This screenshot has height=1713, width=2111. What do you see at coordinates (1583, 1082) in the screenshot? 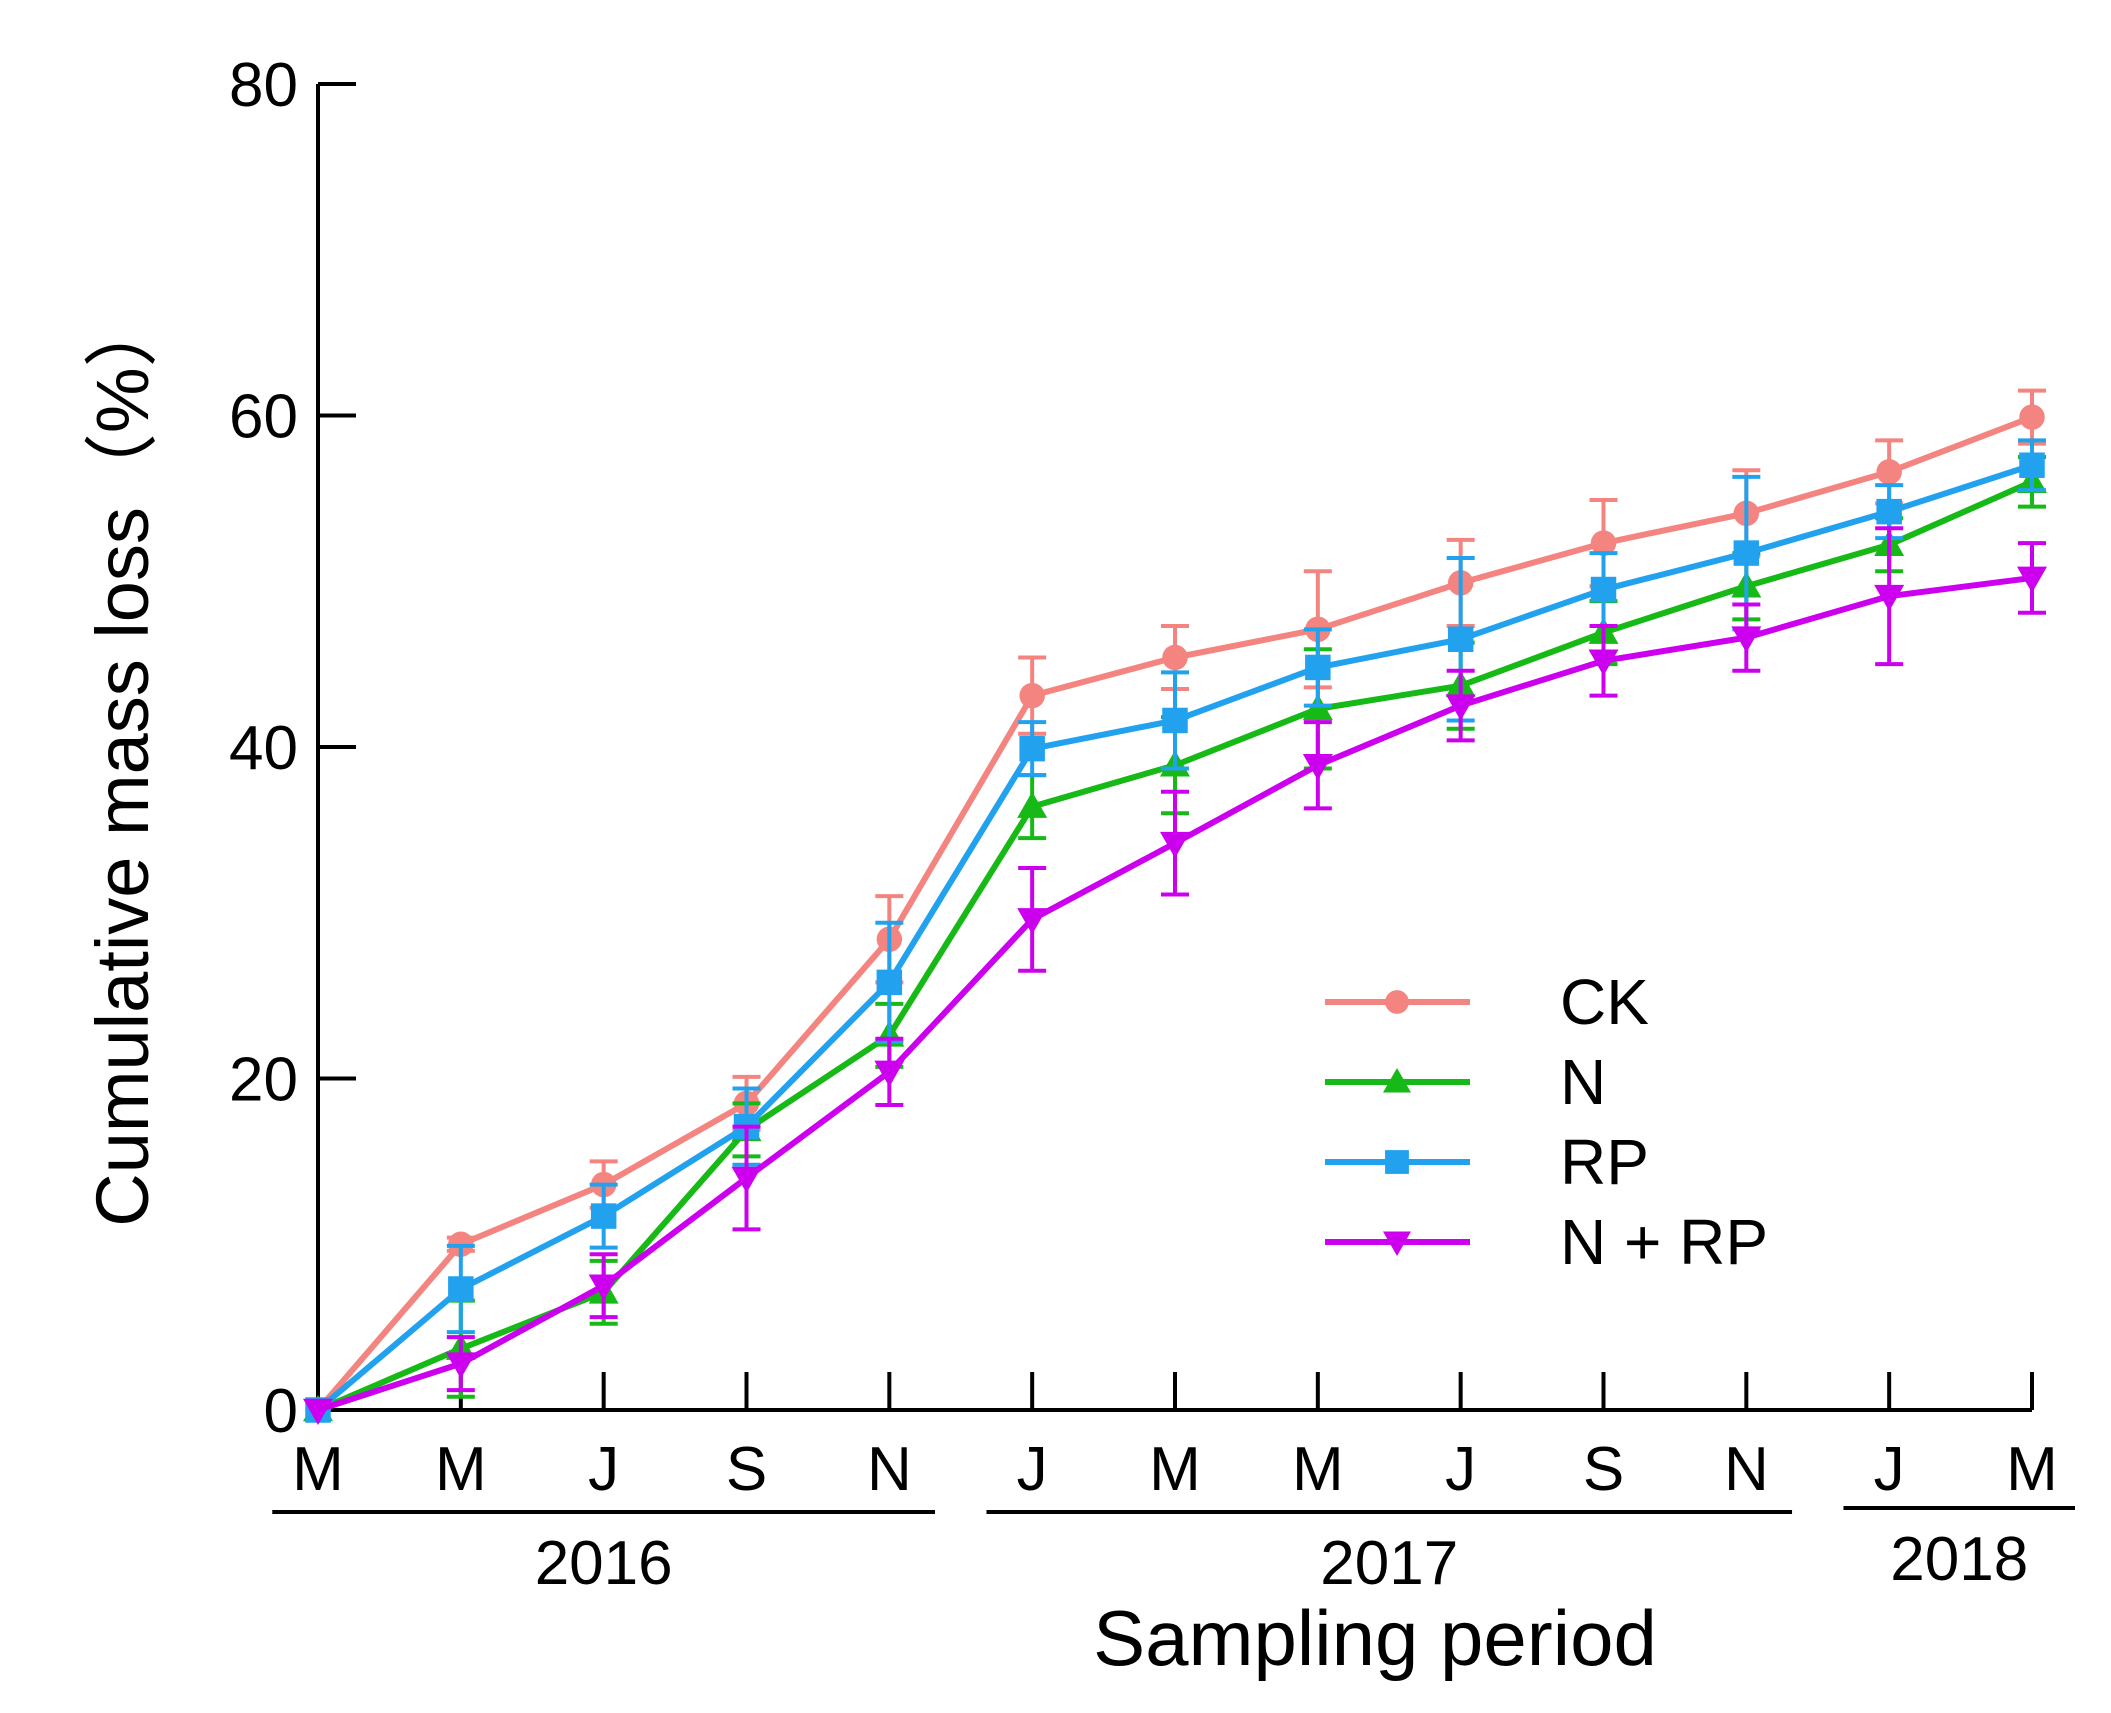
I see `legend-label: N` at bounding box center [1583, 1082].